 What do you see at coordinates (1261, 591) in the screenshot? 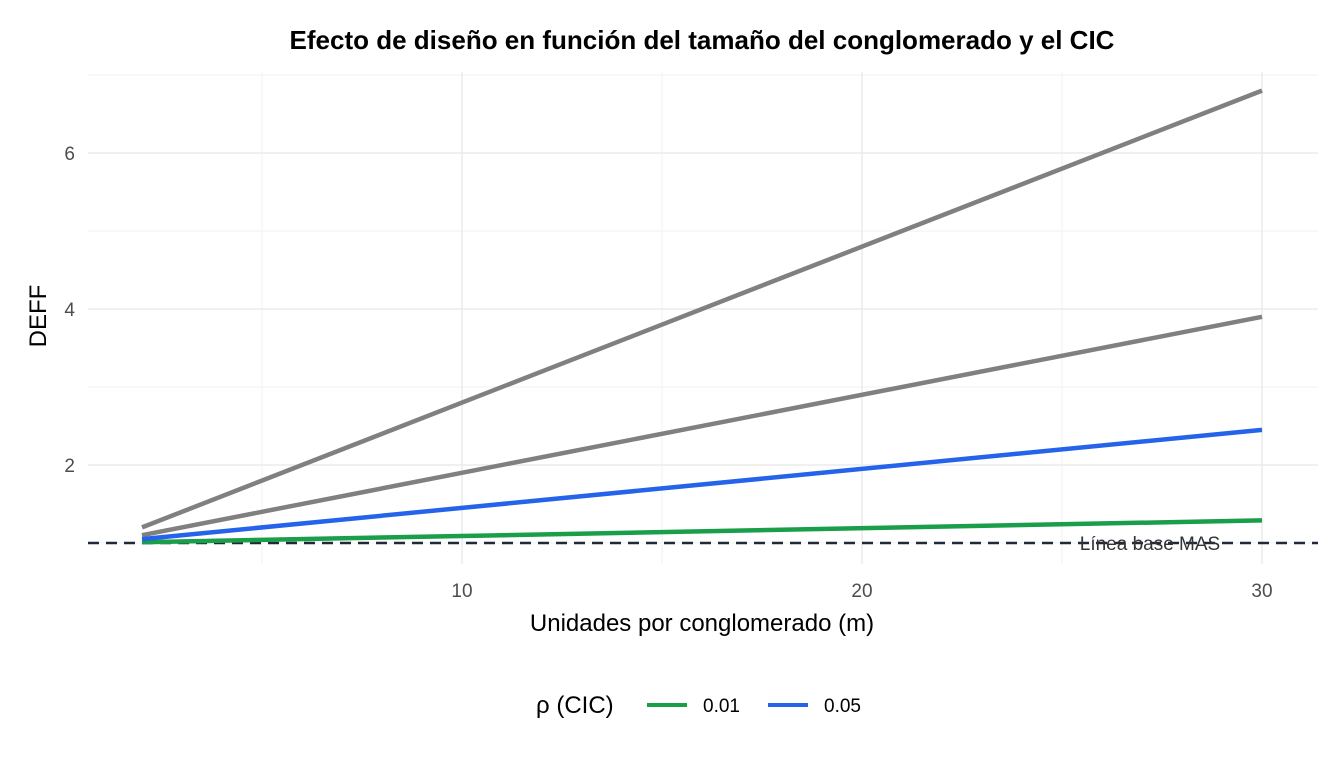
I see `x-tick-label-30: 30` at bounding box center [1261, 591].